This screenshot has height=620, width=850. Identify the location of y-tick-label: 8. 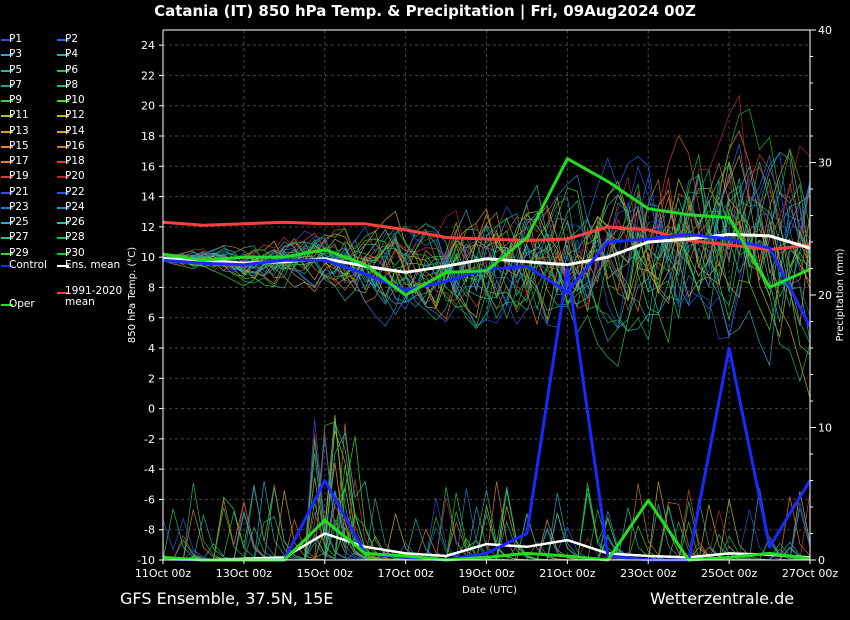
(151, 287).